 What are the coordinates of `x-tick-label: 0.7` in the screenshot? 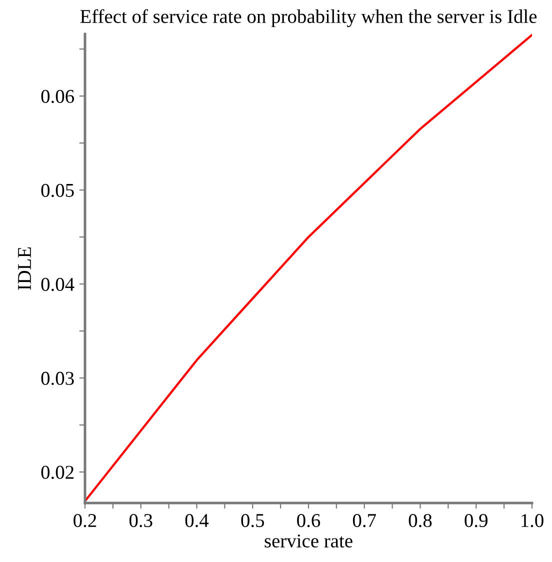 It's located at (364, 521).